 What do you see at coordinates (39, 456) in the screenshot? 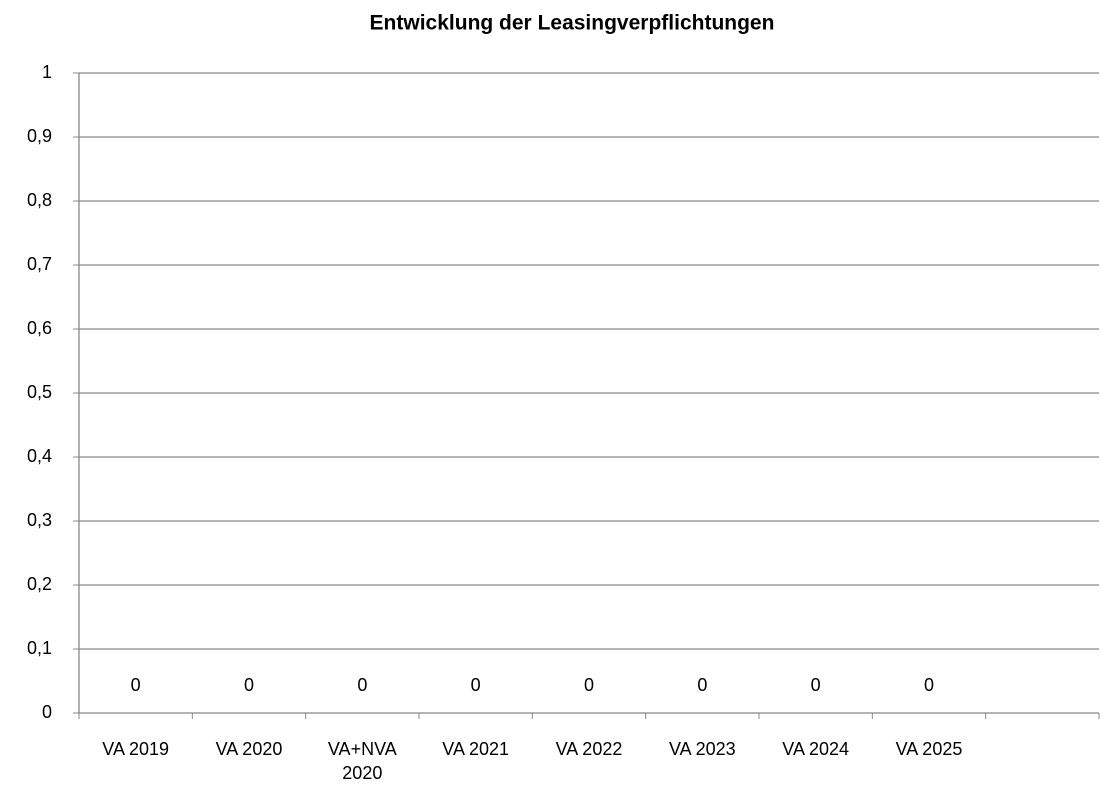
I see `y-tick-label: 0,4` at bounding box center [39, 456].